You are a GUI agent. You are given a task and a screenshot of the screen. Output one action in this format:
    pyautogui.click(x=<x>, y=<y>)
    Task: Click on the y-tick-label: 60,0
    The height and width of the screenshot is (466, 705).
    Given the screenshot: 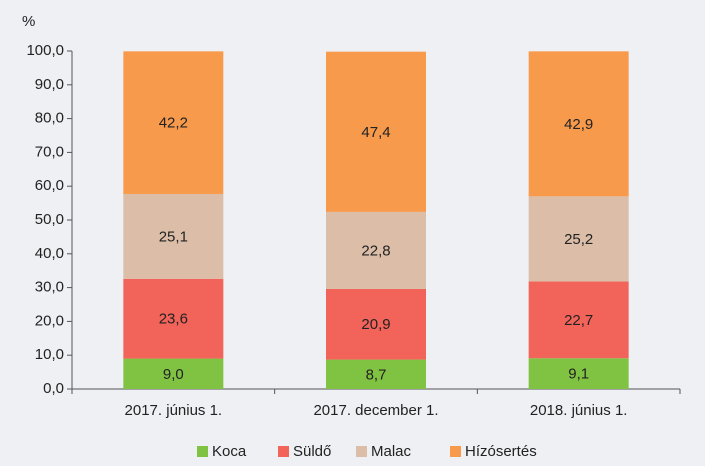 What is the action you would take?
    pyautogui.click(x=49, y=185)
    